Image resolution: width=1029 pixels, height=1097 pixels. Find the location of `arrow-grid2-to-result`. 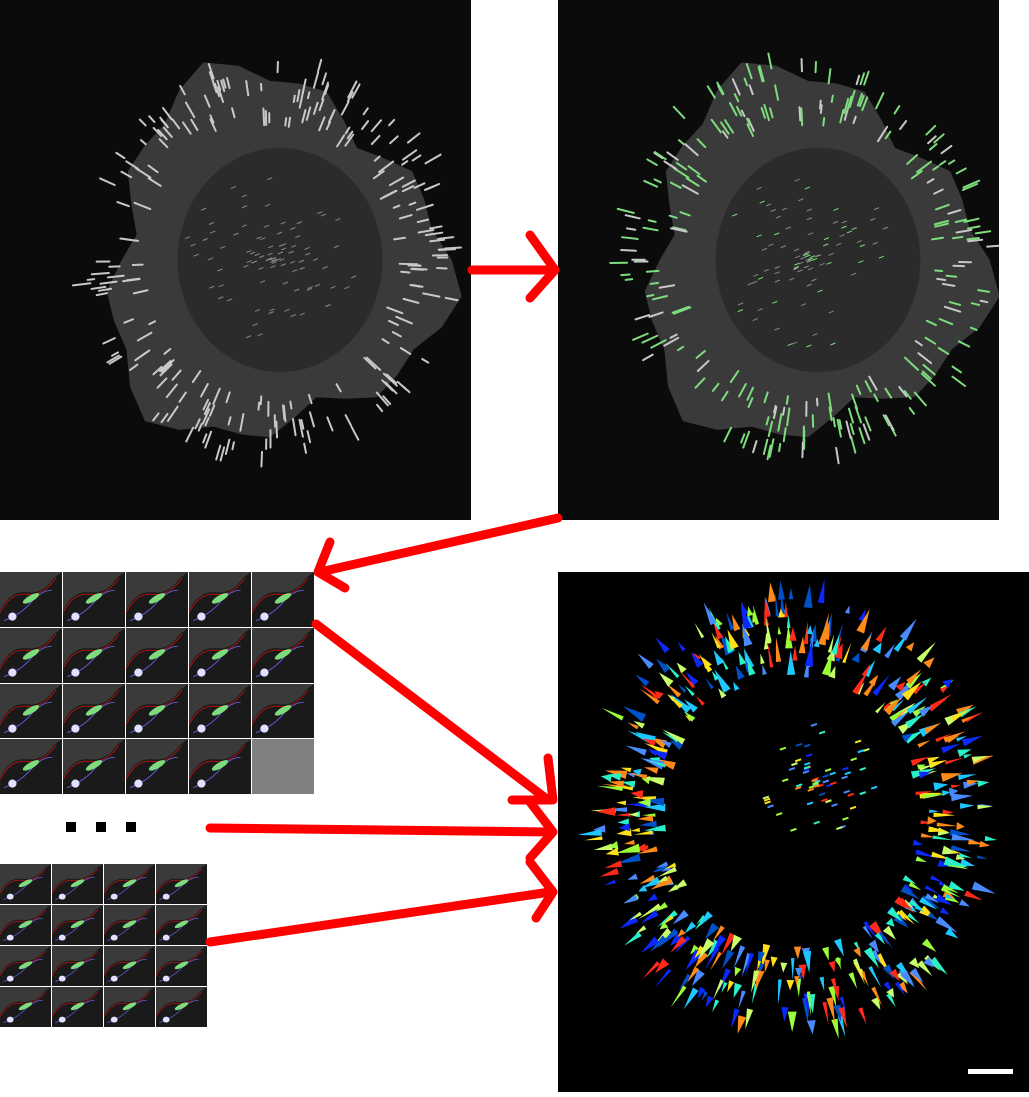

arrow-grid2-to-result is located at coordinates (381, 902).